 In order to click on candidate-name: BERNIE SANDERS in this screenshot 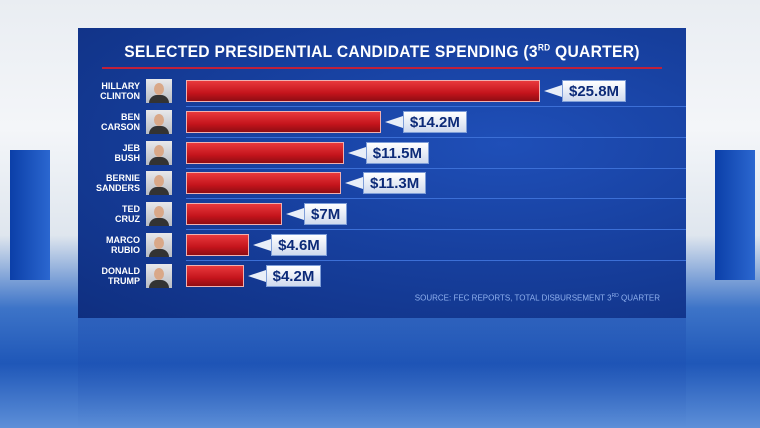, I will do `click(115, 183)`.